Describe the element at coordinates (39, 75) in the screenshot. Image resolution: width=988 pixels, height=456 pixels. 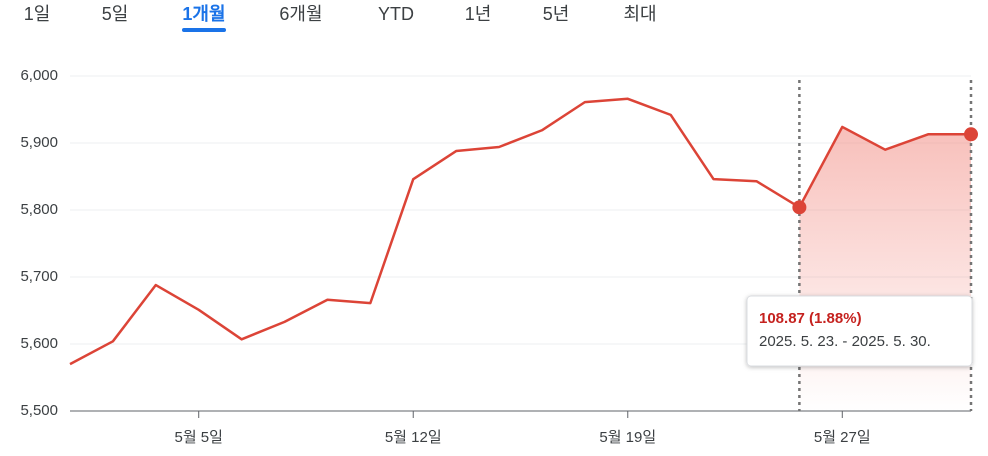
I see `y-tick-label: 6,000` at that location.